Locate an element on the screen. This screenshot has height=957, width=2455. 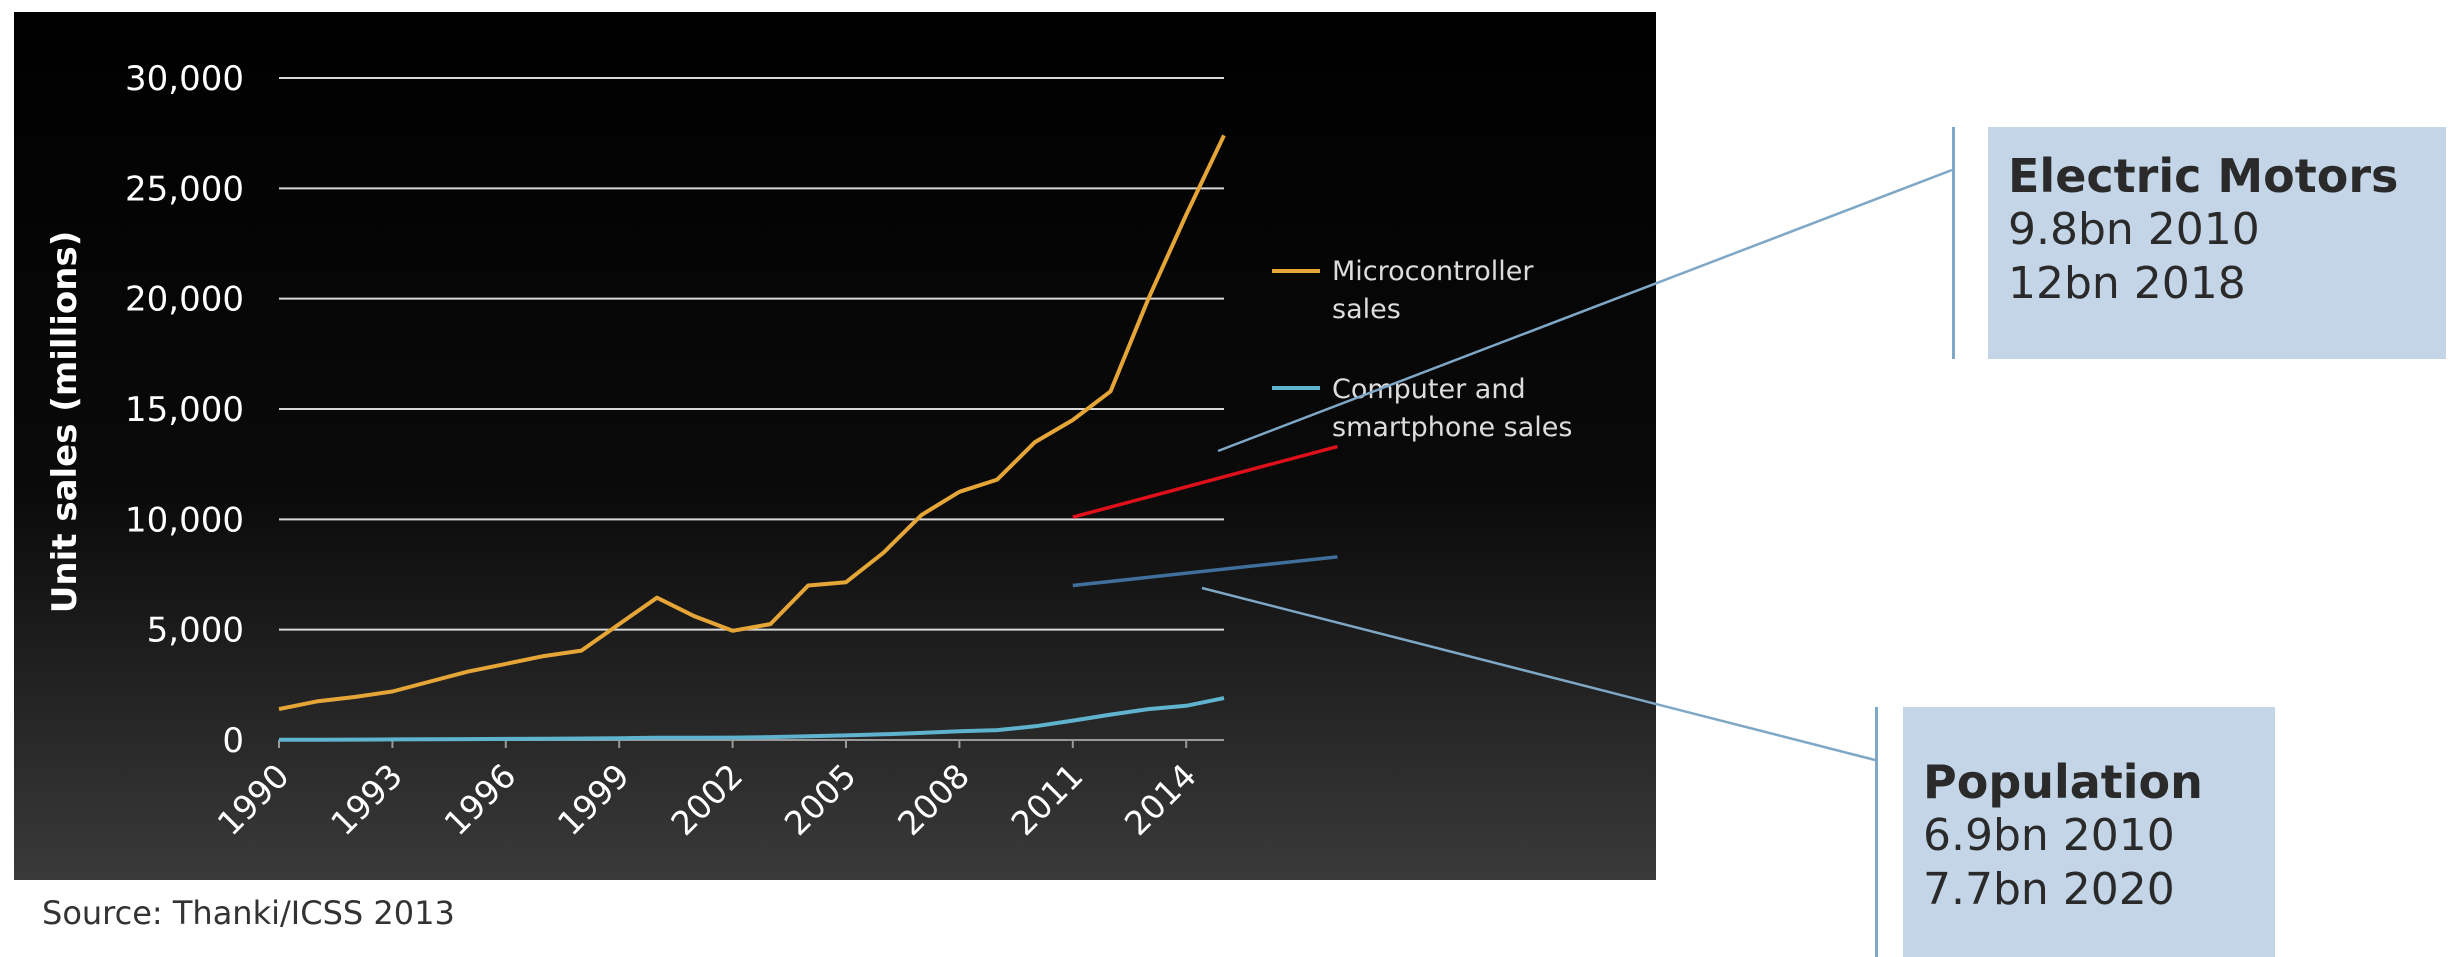
callout-line: 9.8bn 2010 is located at coordinates (2227, 230).